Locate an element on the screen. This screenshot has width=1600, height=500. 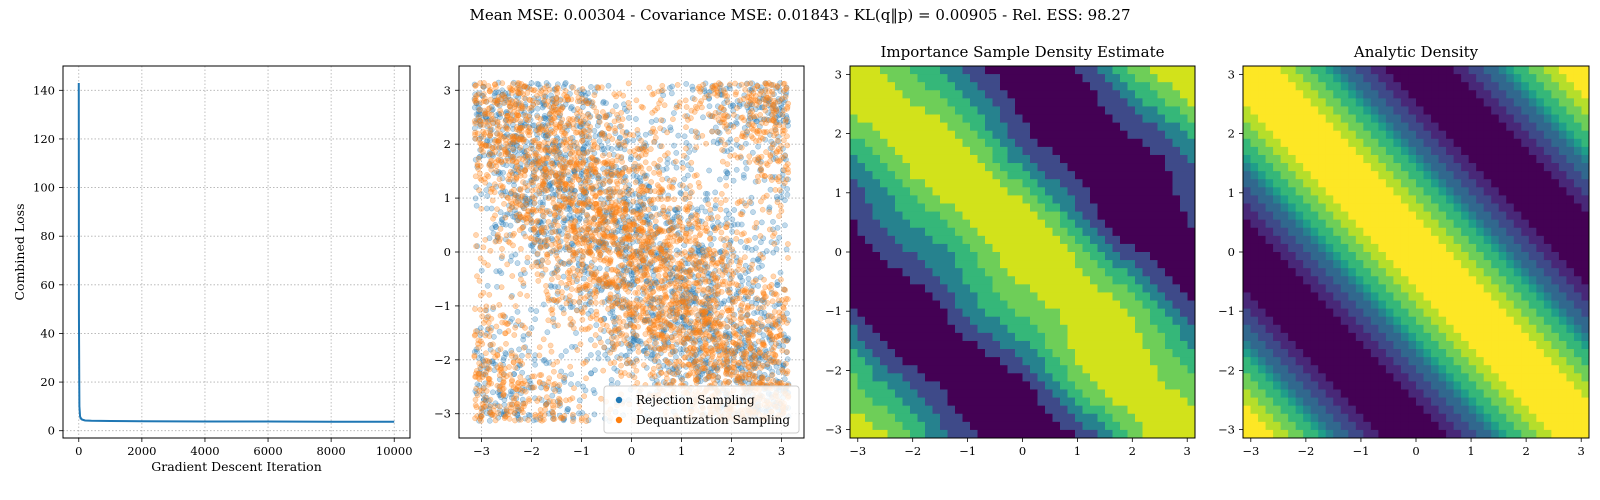
y-tick-label: 0 is located at coordinates (447, 252).